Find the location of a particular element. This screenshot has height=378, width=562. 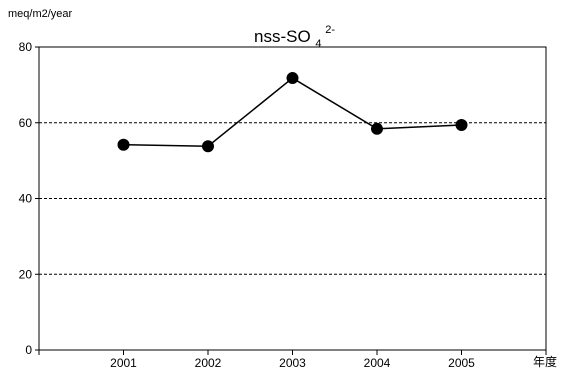

y-tick-label: 40 is located at coordinates (26, 199).